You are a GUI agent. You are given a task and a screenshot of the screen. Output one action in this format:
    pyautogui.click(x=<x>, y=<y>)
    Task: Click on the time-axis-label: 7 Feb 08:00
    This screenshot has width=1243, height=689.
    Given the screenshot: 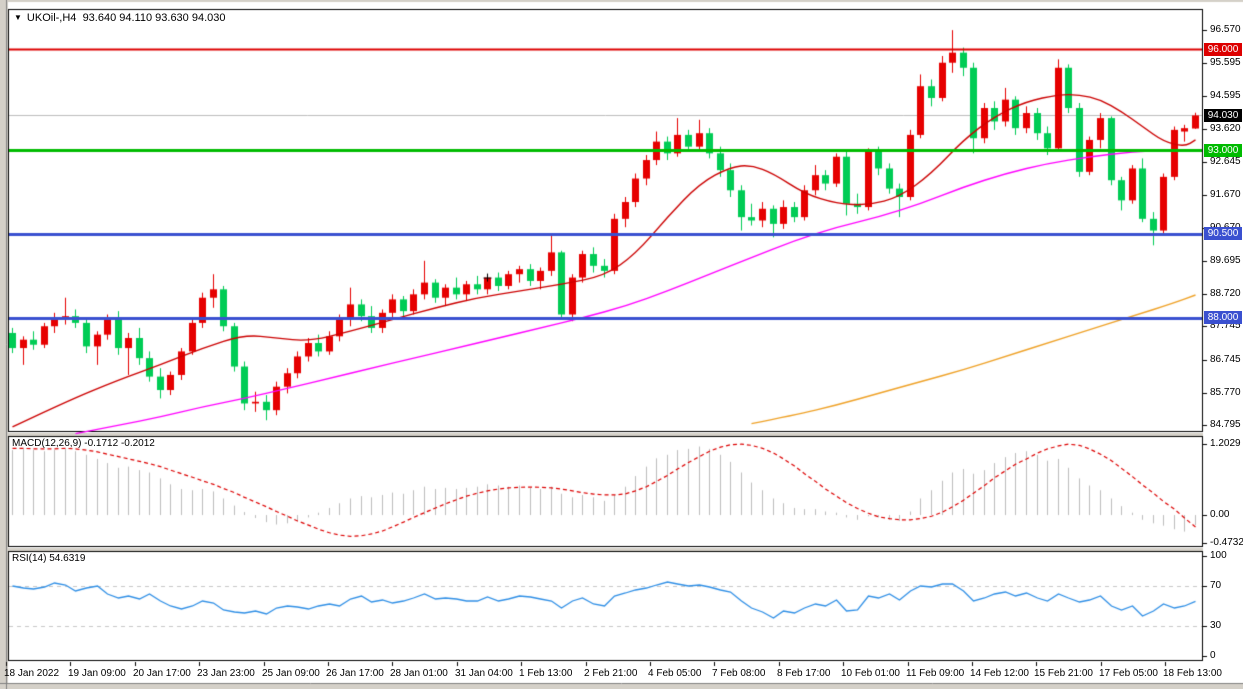 What is the action you would take?
    pyautogui.click(x=739, y=673)
    